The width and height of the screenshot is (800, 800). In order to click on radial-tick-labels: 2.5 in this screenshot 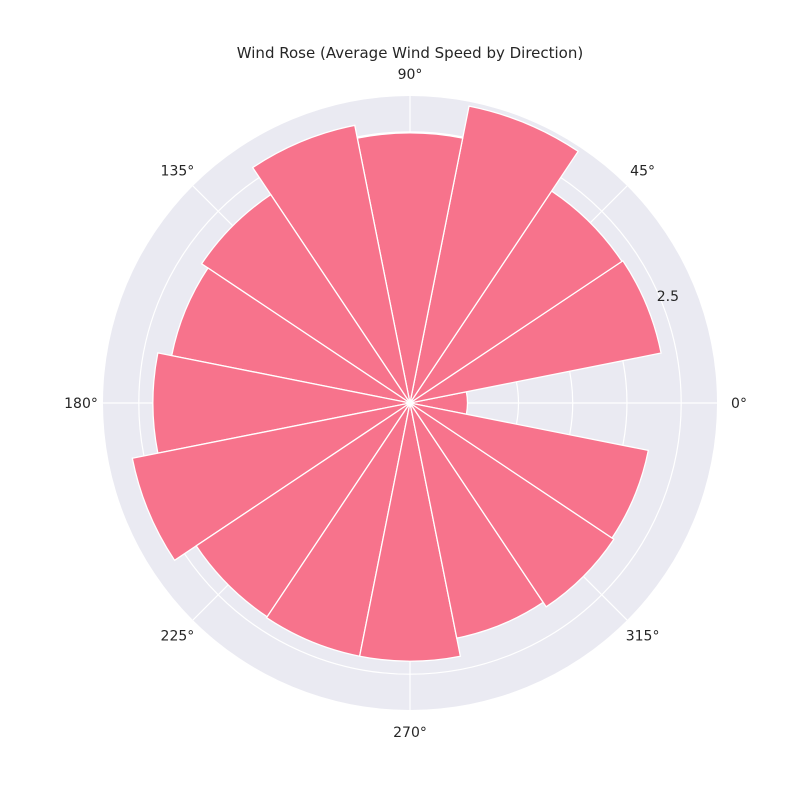, I will do `click(668, 297)`.